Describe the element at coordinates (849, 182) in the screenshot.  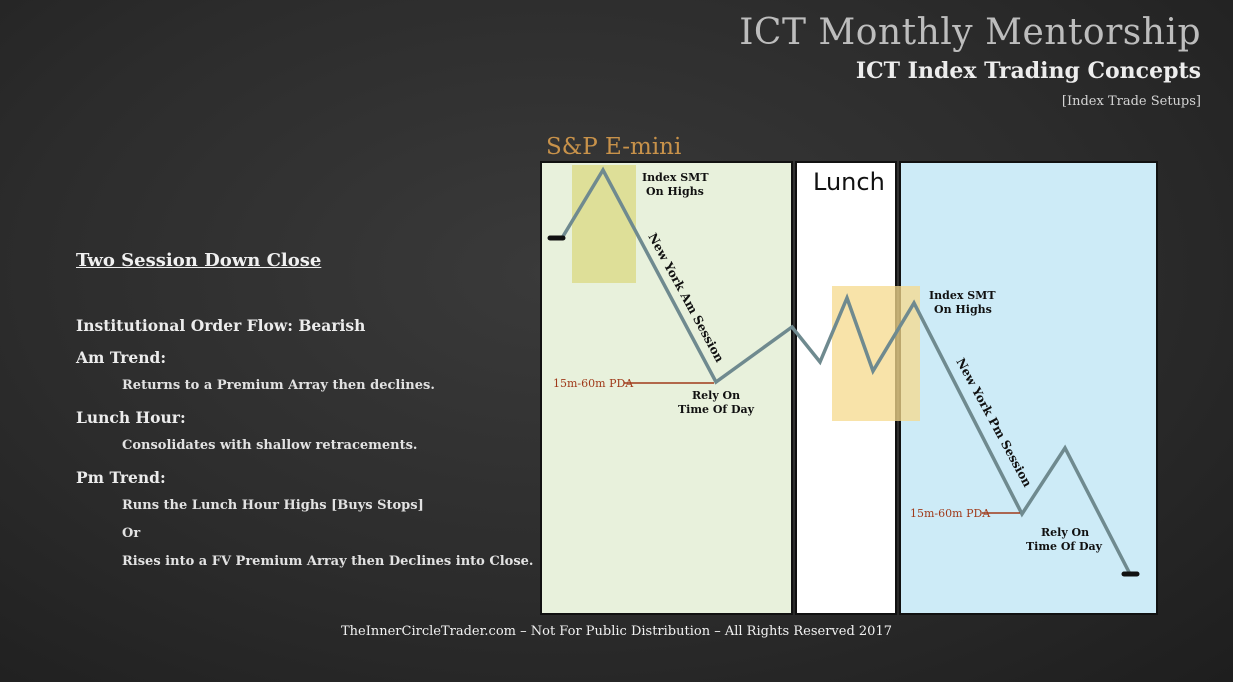
I see `lunch-label: Lunch` at that location.